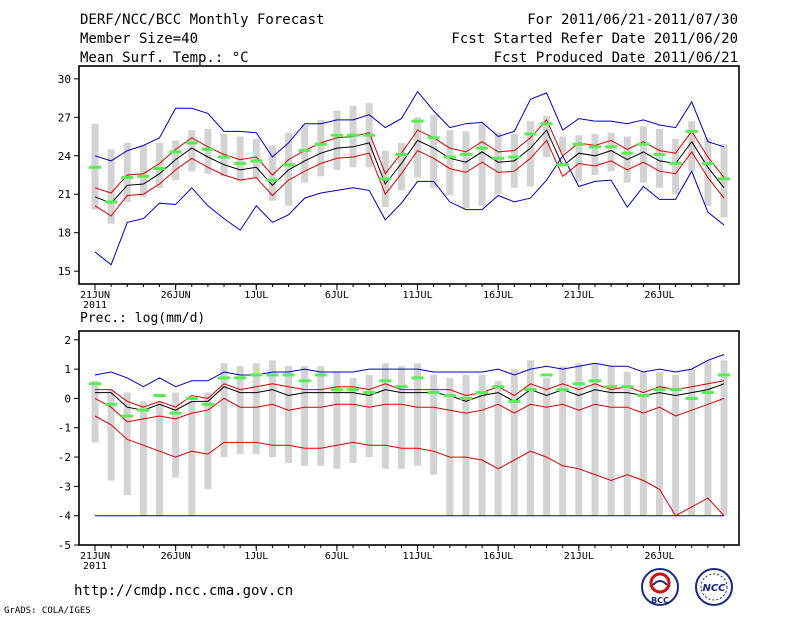 The width and height of the screenshot is (800, 618). Describe the element at coordinates (184, 591) in the screenshot. I see `source-url: http://cmdp.ncc.cma.gov.cn` at that location.